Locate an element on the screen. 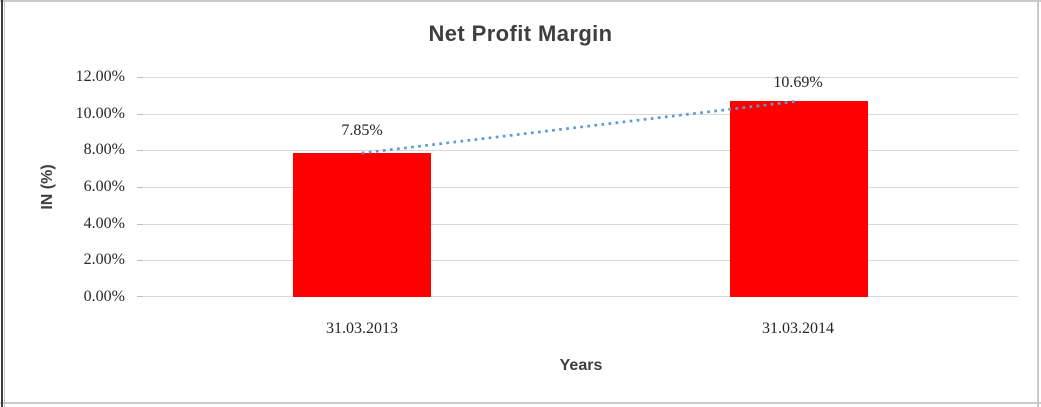 Image resolution: width=1041 pixels, height=407 pixels. category-label-2014: 31.03.2014 is located at coordinates (798, 328).